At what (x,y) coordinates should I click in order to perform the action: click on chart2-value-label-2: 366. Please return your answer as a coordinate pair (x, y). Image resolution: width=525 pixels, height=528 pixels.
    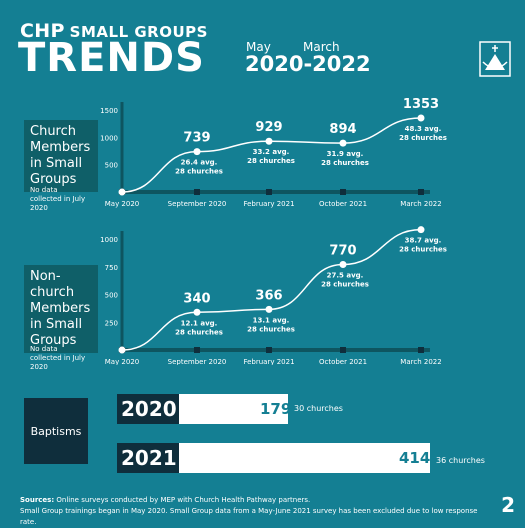
    Looking at the image, I should click on (268, 295).